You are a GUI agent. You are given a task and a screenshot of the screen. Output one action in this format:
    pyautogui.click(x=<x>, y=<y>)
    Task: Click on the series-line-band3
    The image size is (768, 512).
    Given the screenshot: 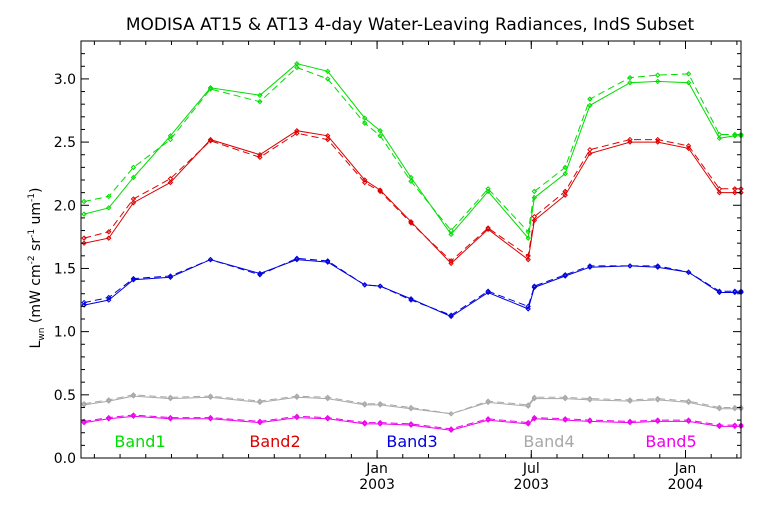 What is the action you would take?
    pyautogui.click(x=412, y=288)
    